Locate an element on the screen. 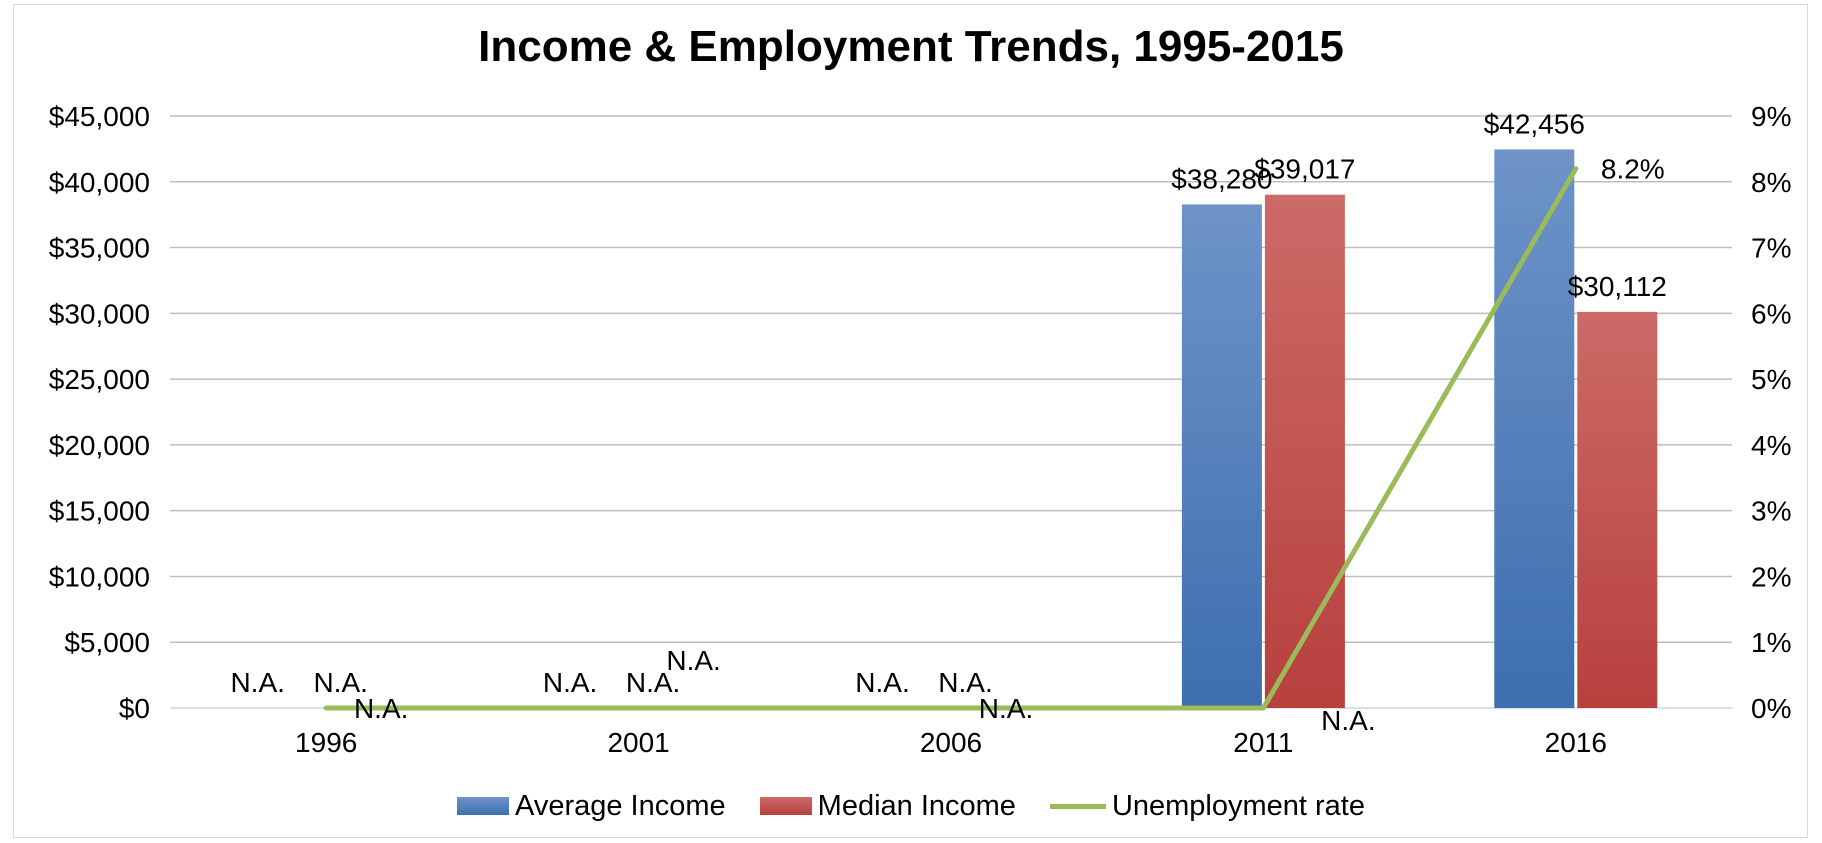 The height and width of the screenshot is (843, 1822). y-right-tick-label: 1% is located at coordinates (1771, 642).